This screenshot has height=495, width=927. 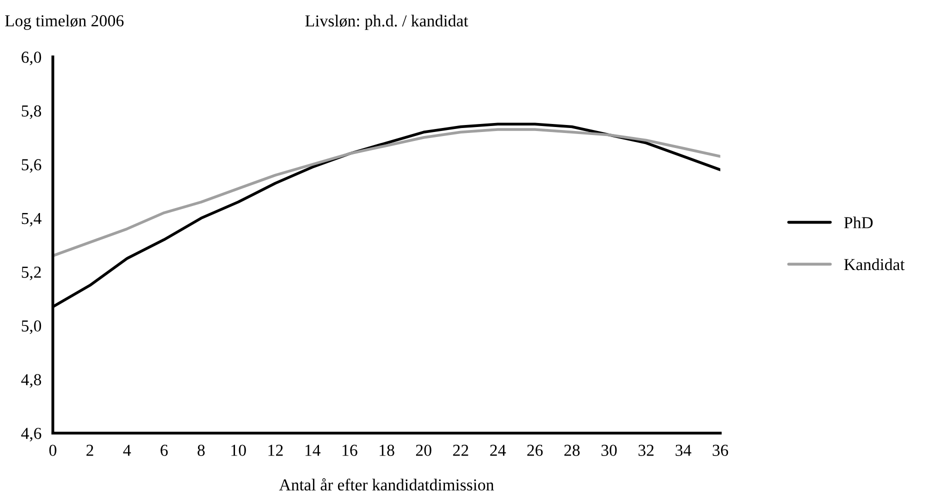 What do you see at coordinates (572, 450) in the screenshot?
I see `x-tick-label: 28` at bounding box center [572, 450].